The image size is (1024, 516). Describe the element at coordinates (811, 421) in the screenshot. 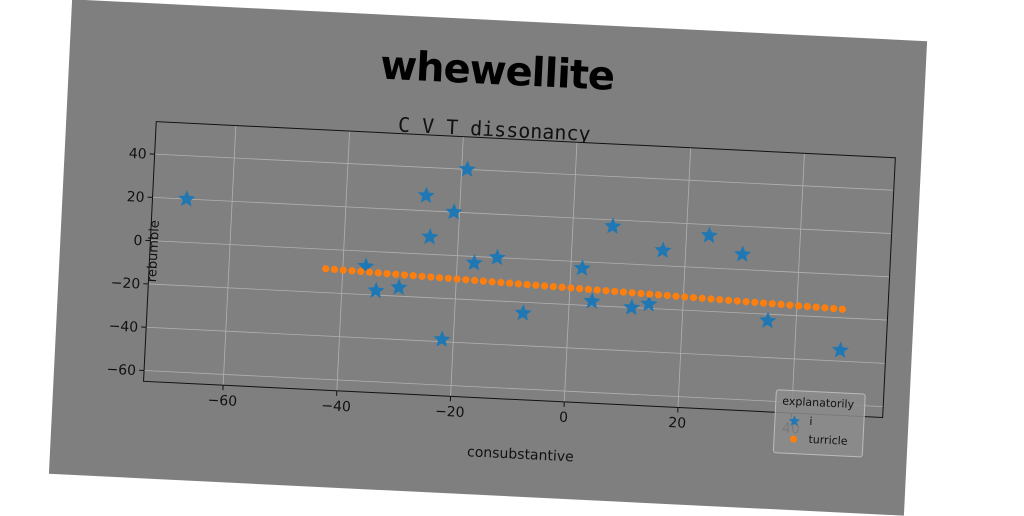

I see `legend-label-i: i` at that location.